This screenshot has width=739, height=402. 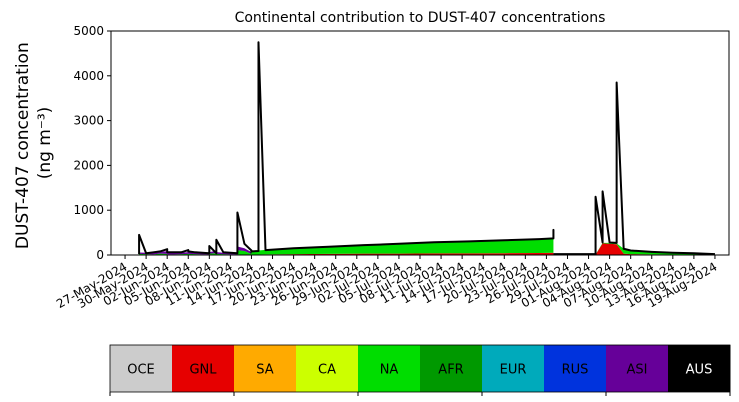 I want to click on legend-swatch-rus, so click(x=575, y=368).